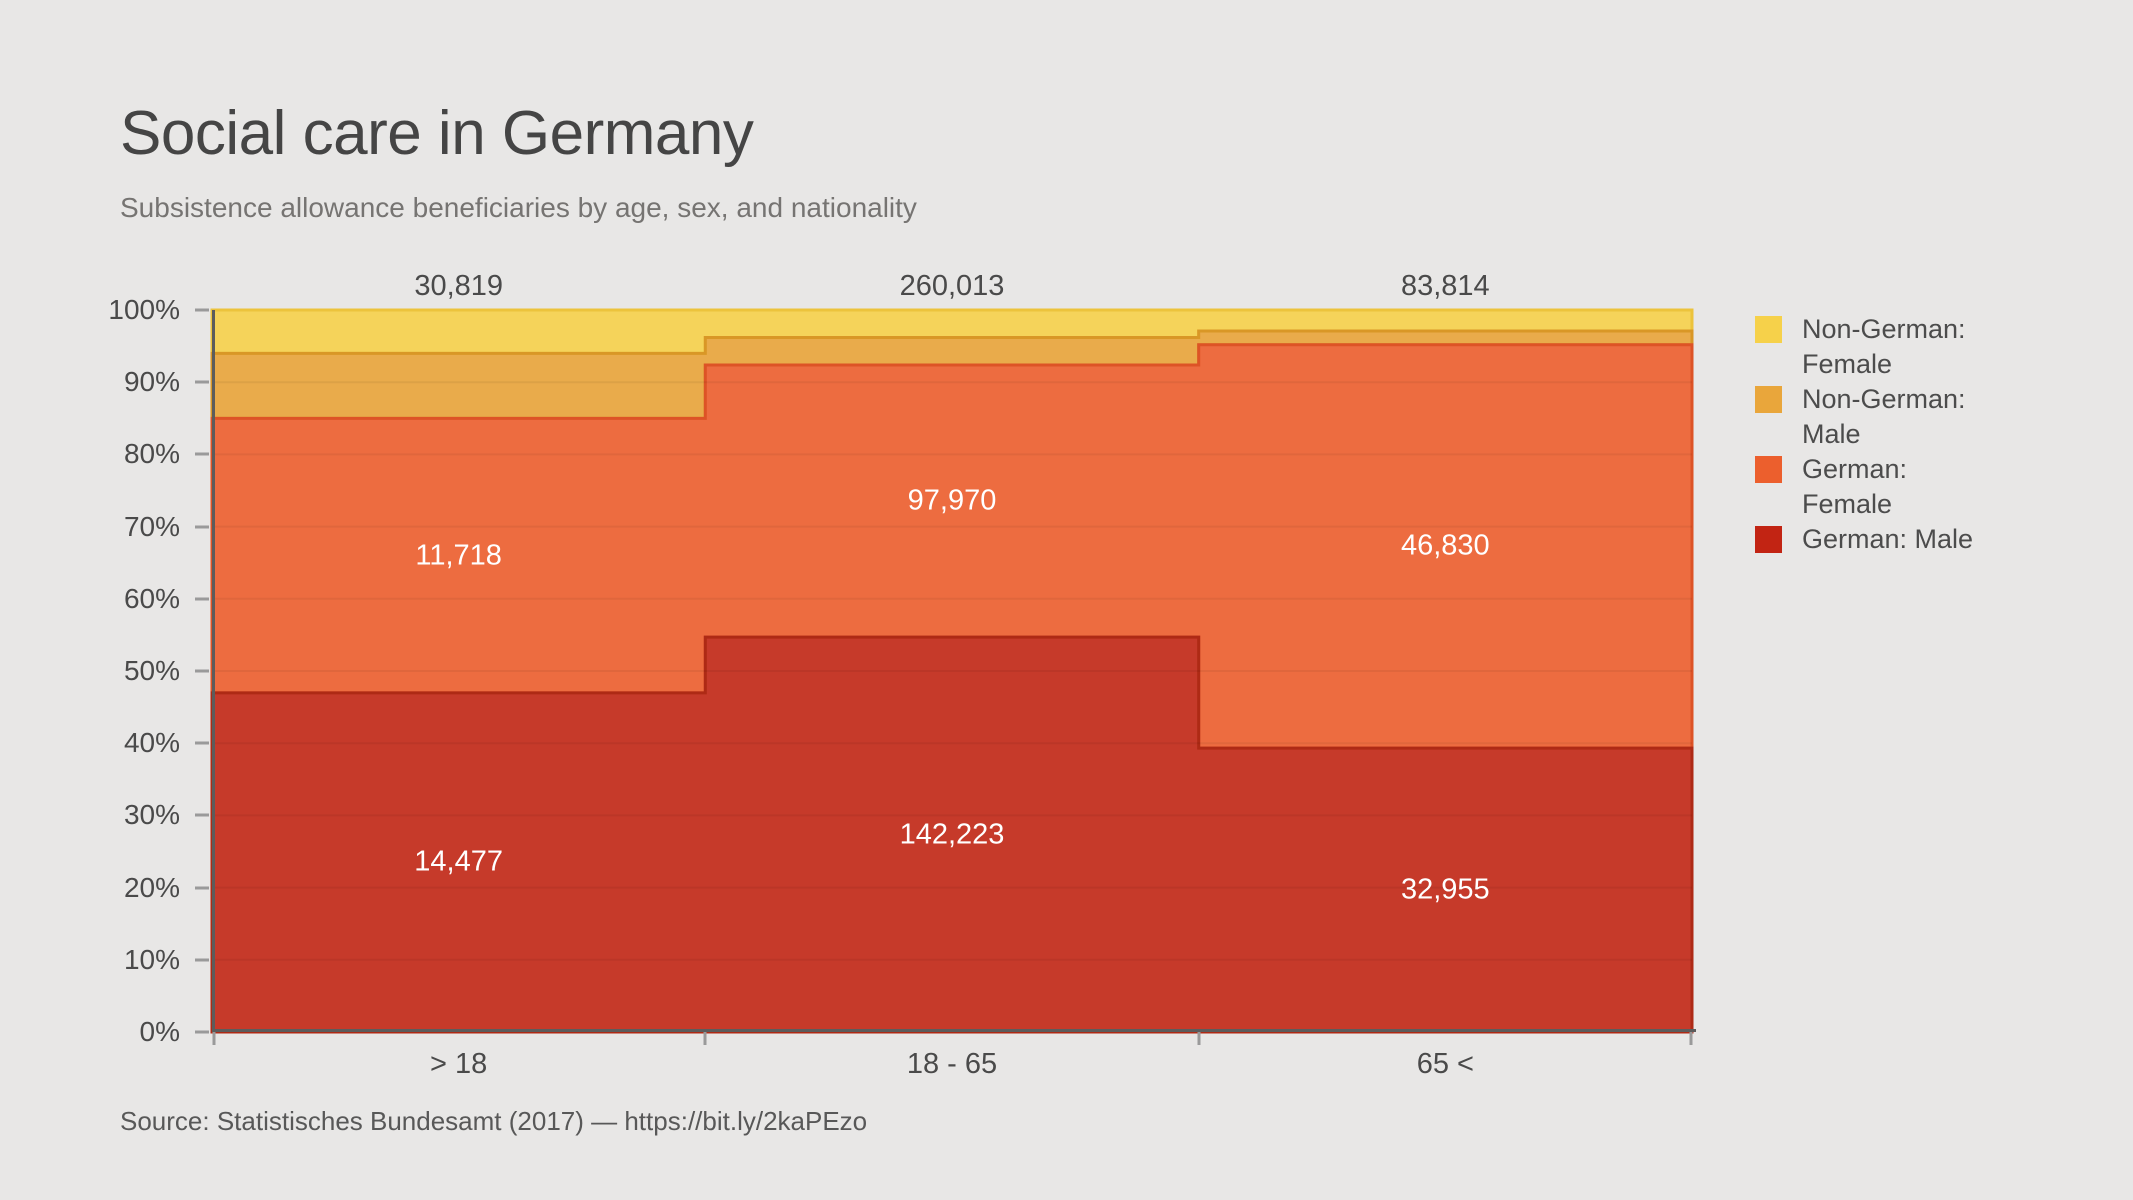 The width and height of the screenshot is (2133, 1200). I want to click on column-total-label: 83,814, so click(1445, 286).